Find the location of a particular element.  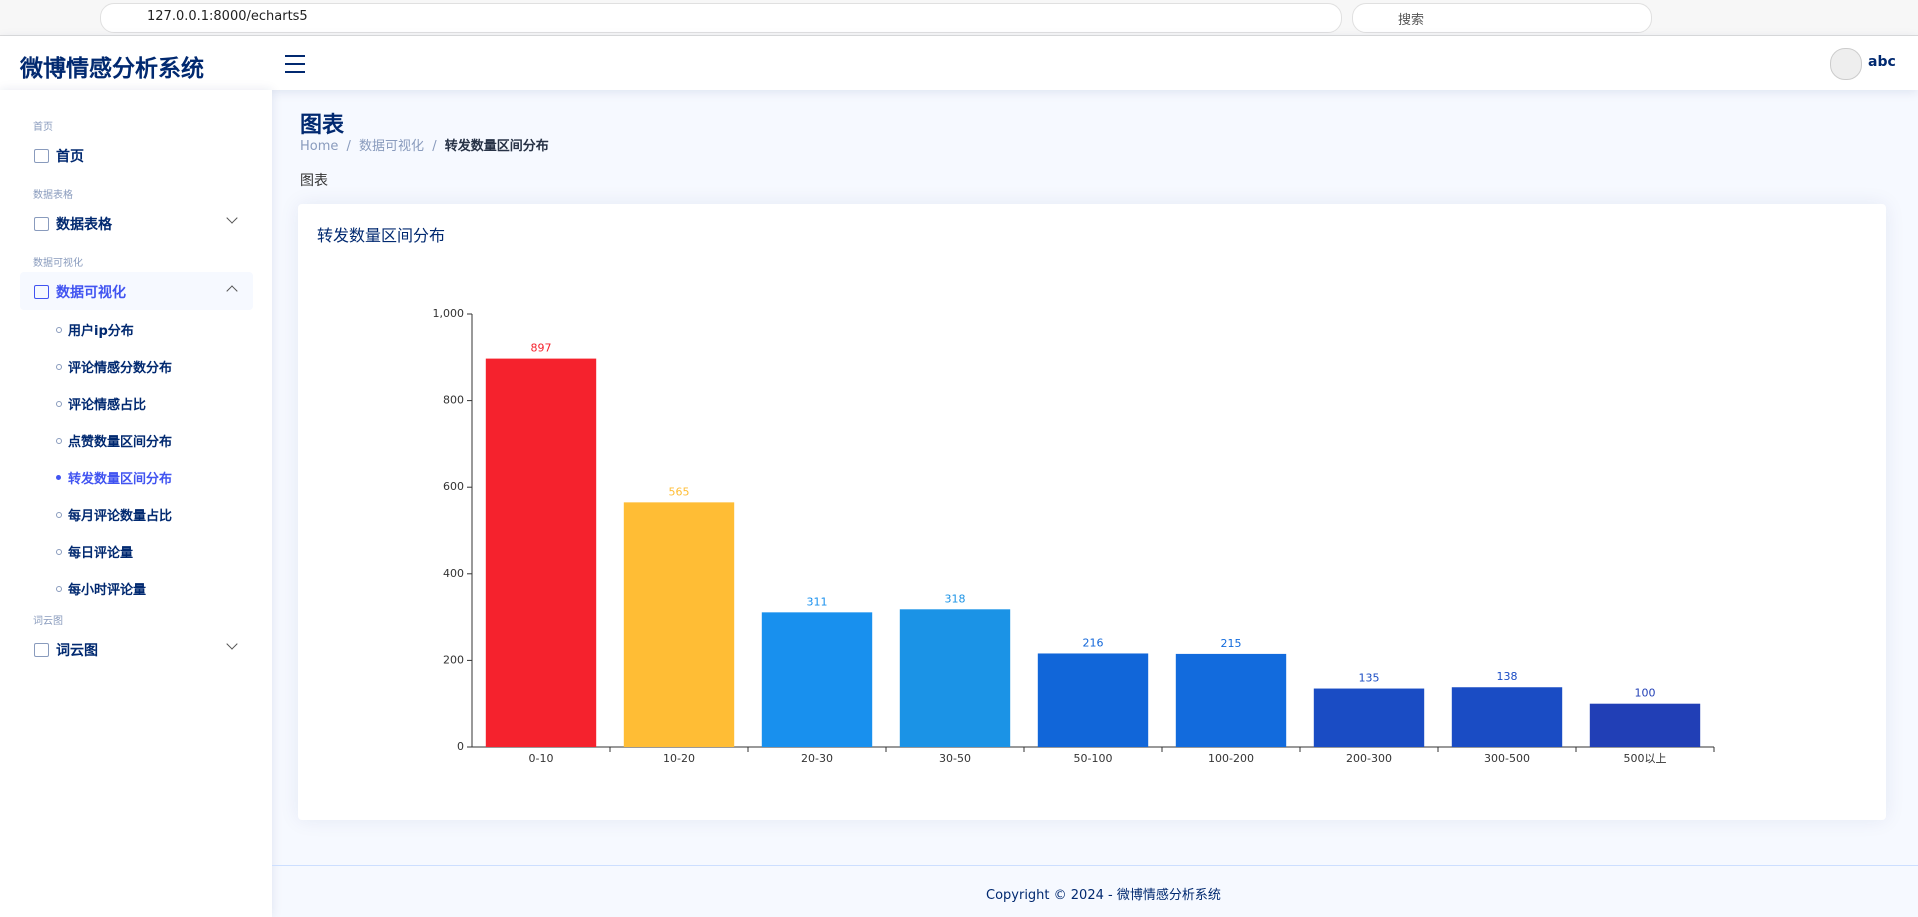

x-tick-label: 30-50 is located at coordinates (955, 758).